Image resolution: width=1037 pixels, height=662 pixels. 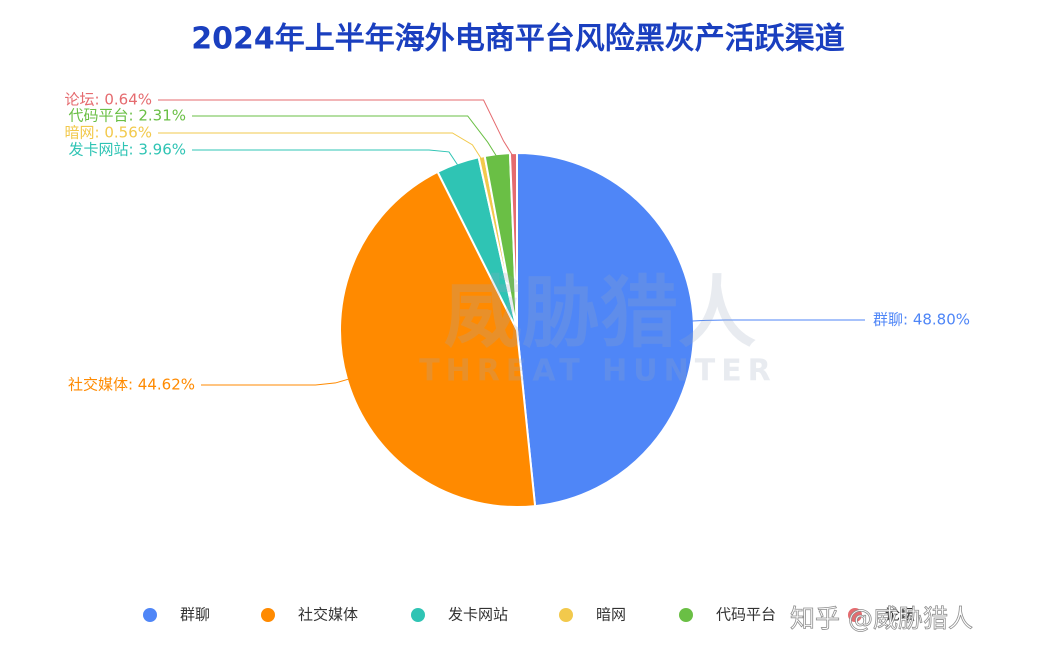 I want to click on legend-label: 论坛, so click(x=900, y=615).